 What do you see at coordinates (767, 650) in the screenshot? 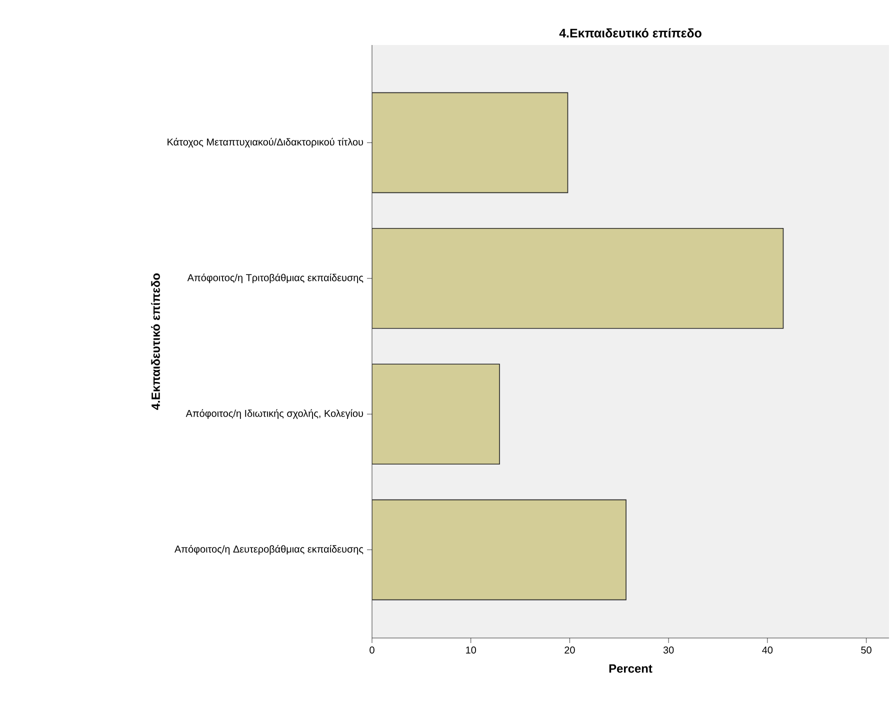
I see `x-tick-label: 40` at bounding box center [767, 650].